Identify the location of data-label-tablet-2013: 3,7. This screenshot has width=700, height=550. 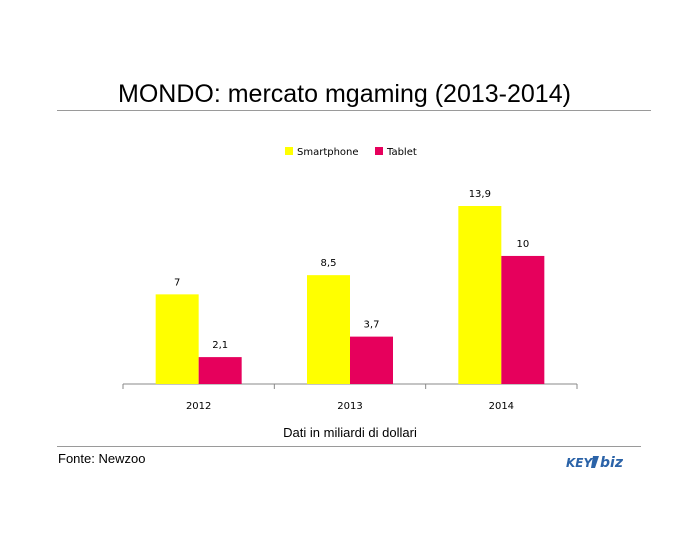
(372, 325).